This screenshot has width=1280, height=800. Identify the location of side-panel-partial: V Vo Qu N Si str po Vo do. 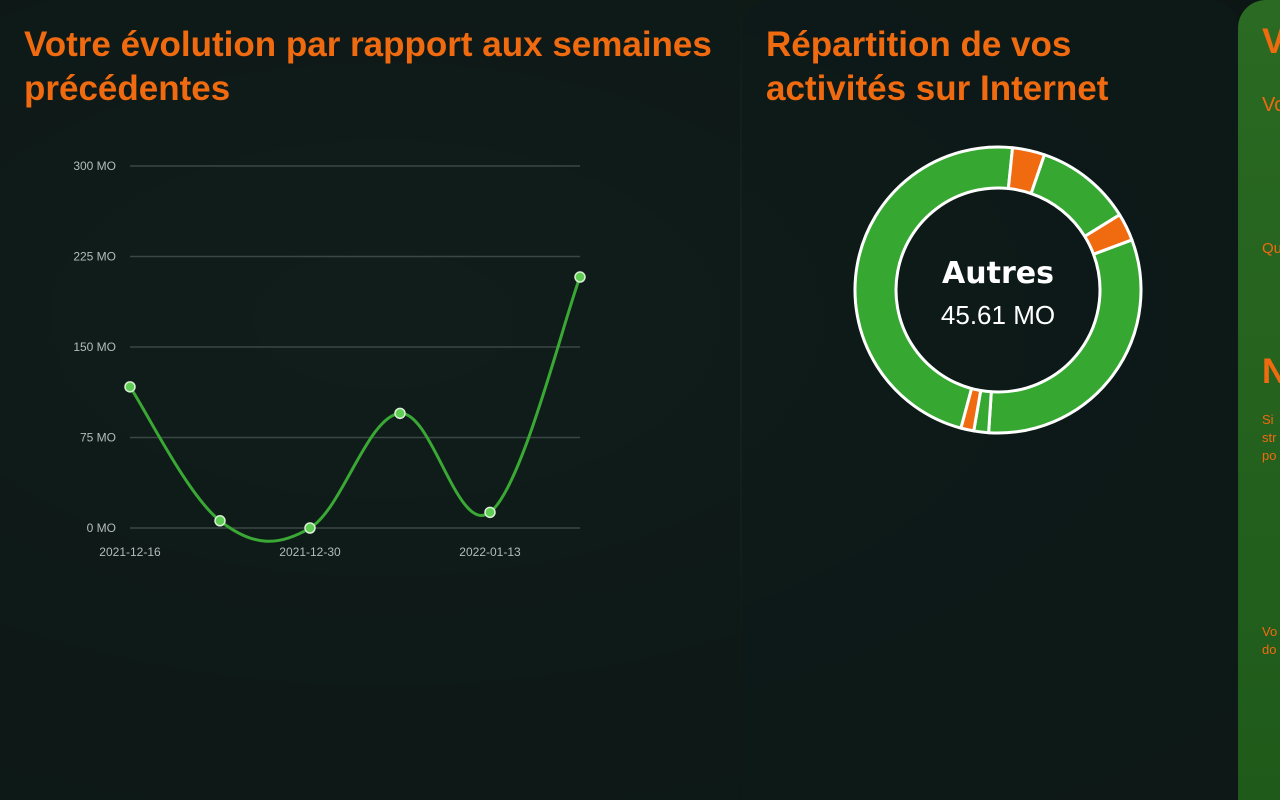
(1259, 400).